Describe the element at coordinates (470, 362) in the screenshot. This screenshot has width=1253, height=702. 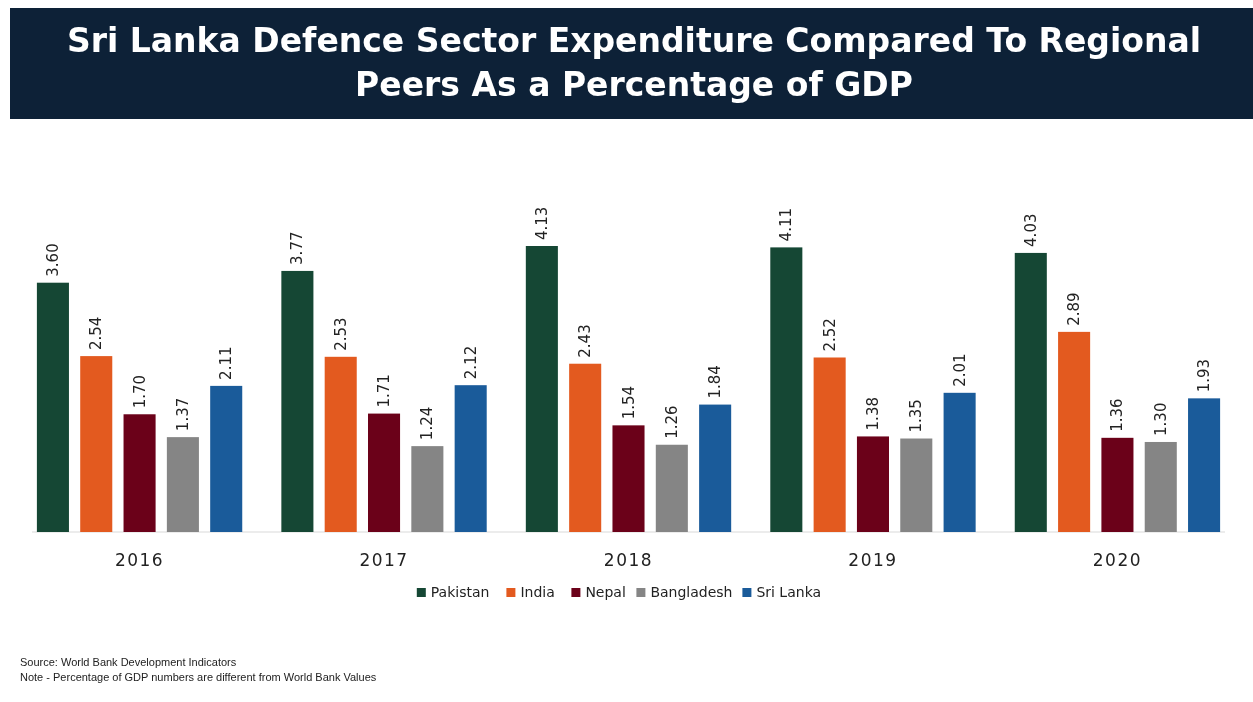
I see `data-label: 2.12` at that location.